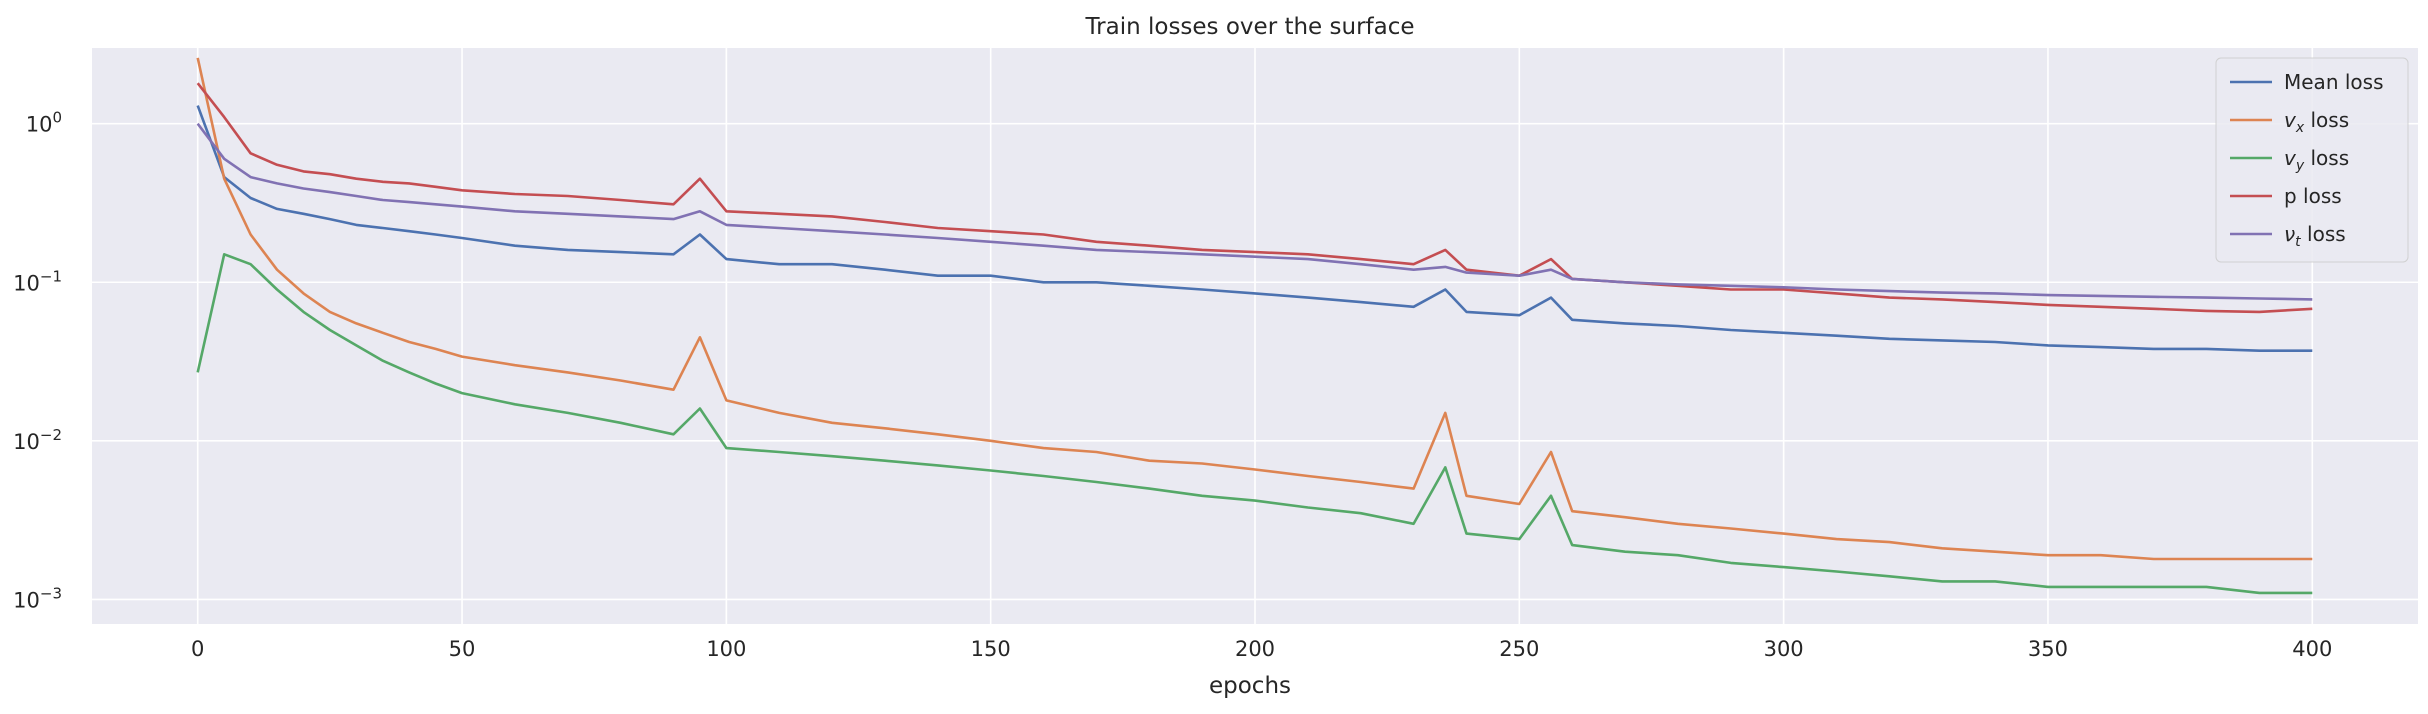 This screenshot has height=714, width=2428. Describe the element at coordinates (726, 649) in the screenshot. I see `x-tick-label: 100` at that location.